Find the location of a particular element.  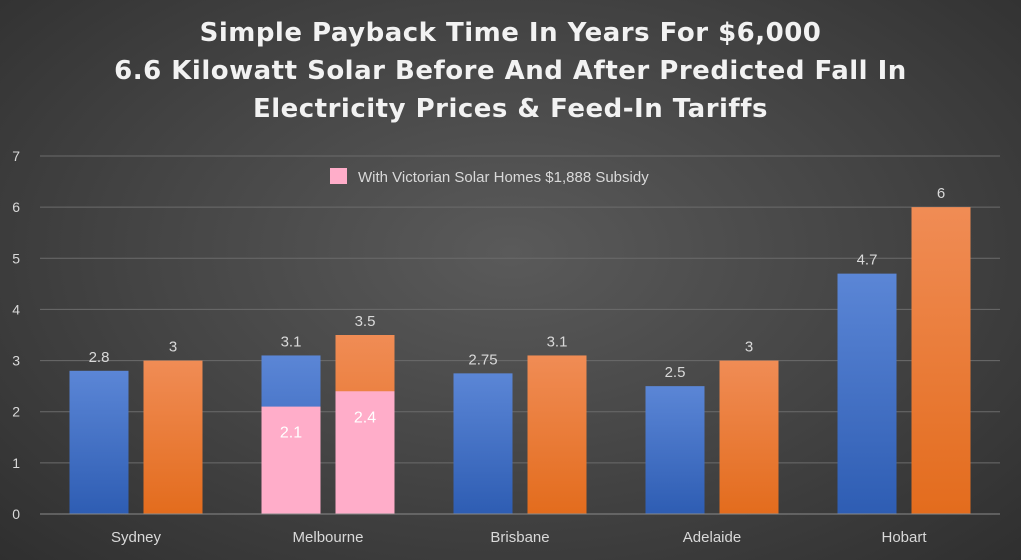

y-tick-label: 5 is located at coordinates (16, 258).